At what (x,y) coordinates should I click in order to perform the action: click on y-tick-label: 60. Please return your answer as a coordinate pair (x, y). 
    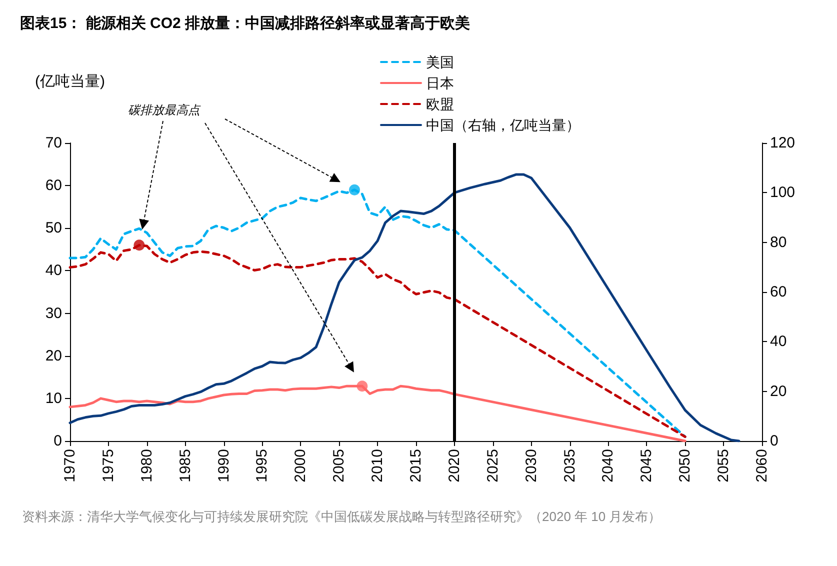
    Looking at the image, I should click on (53, 185).